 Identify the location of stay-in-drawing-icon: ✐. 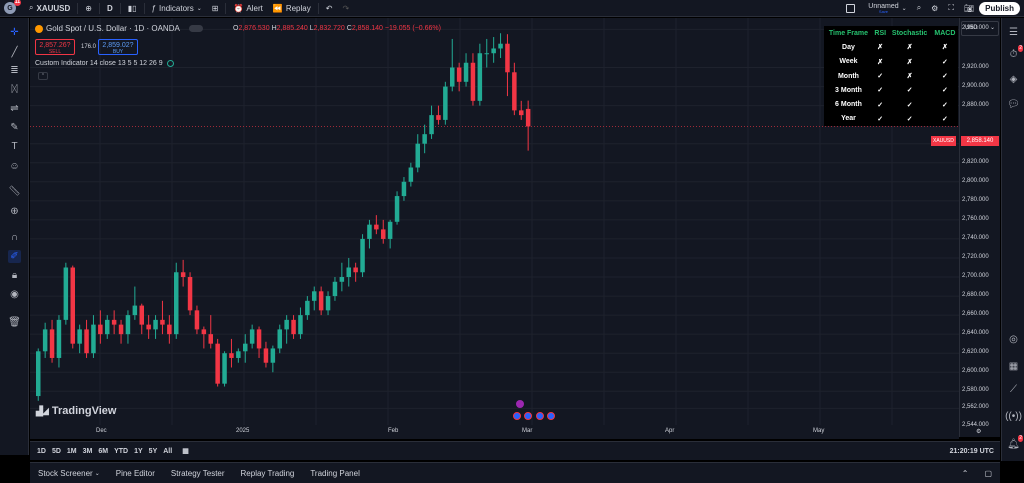
(14, 256).